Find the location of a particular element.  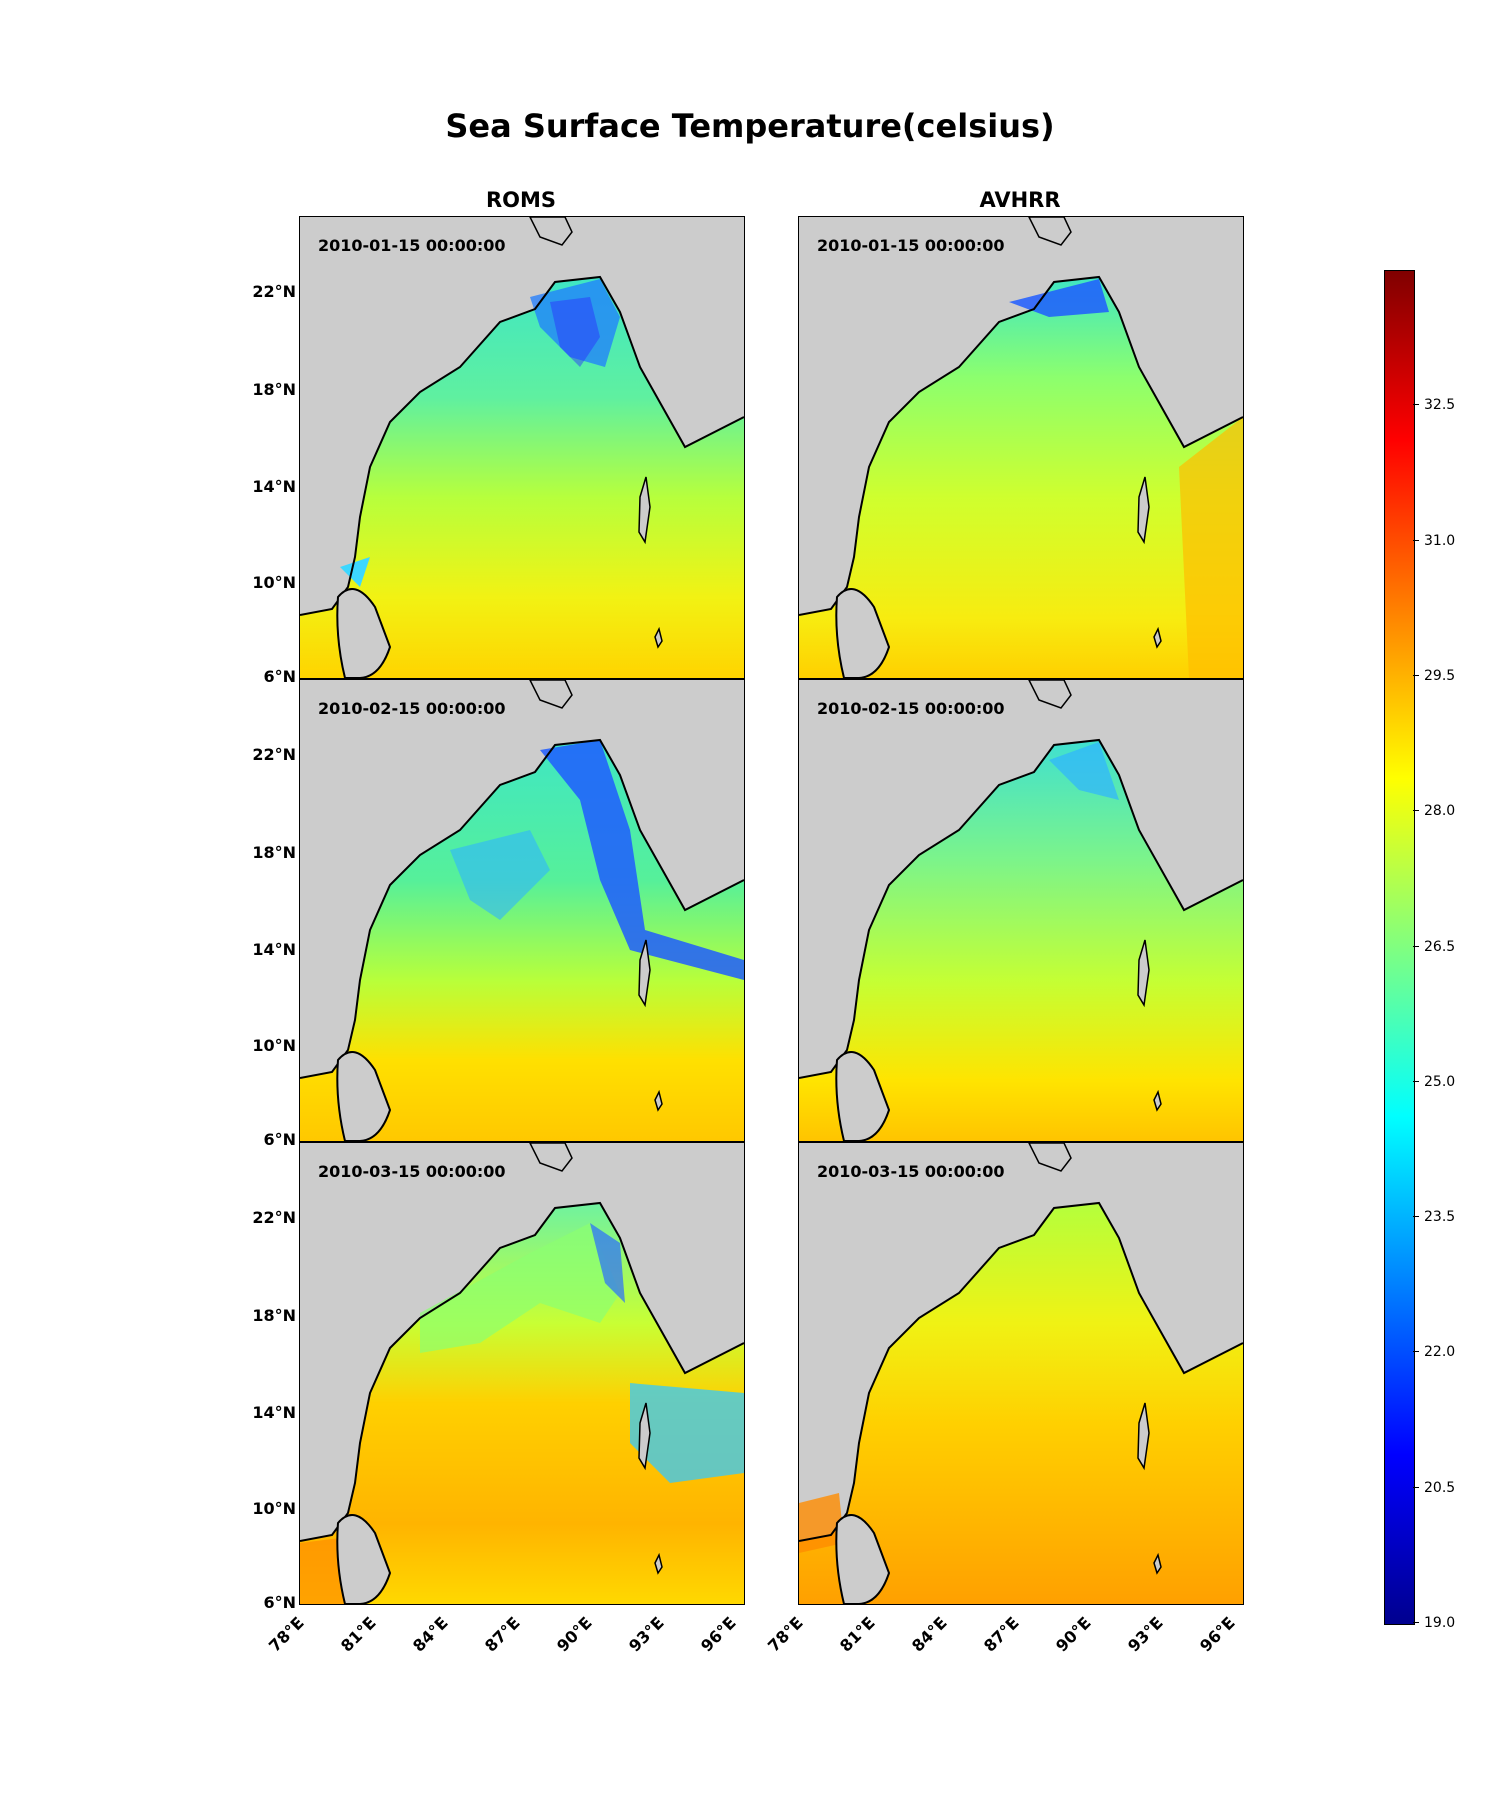

colorbar-tick-text: 23.5 is located at coordinates (1440, 1217).